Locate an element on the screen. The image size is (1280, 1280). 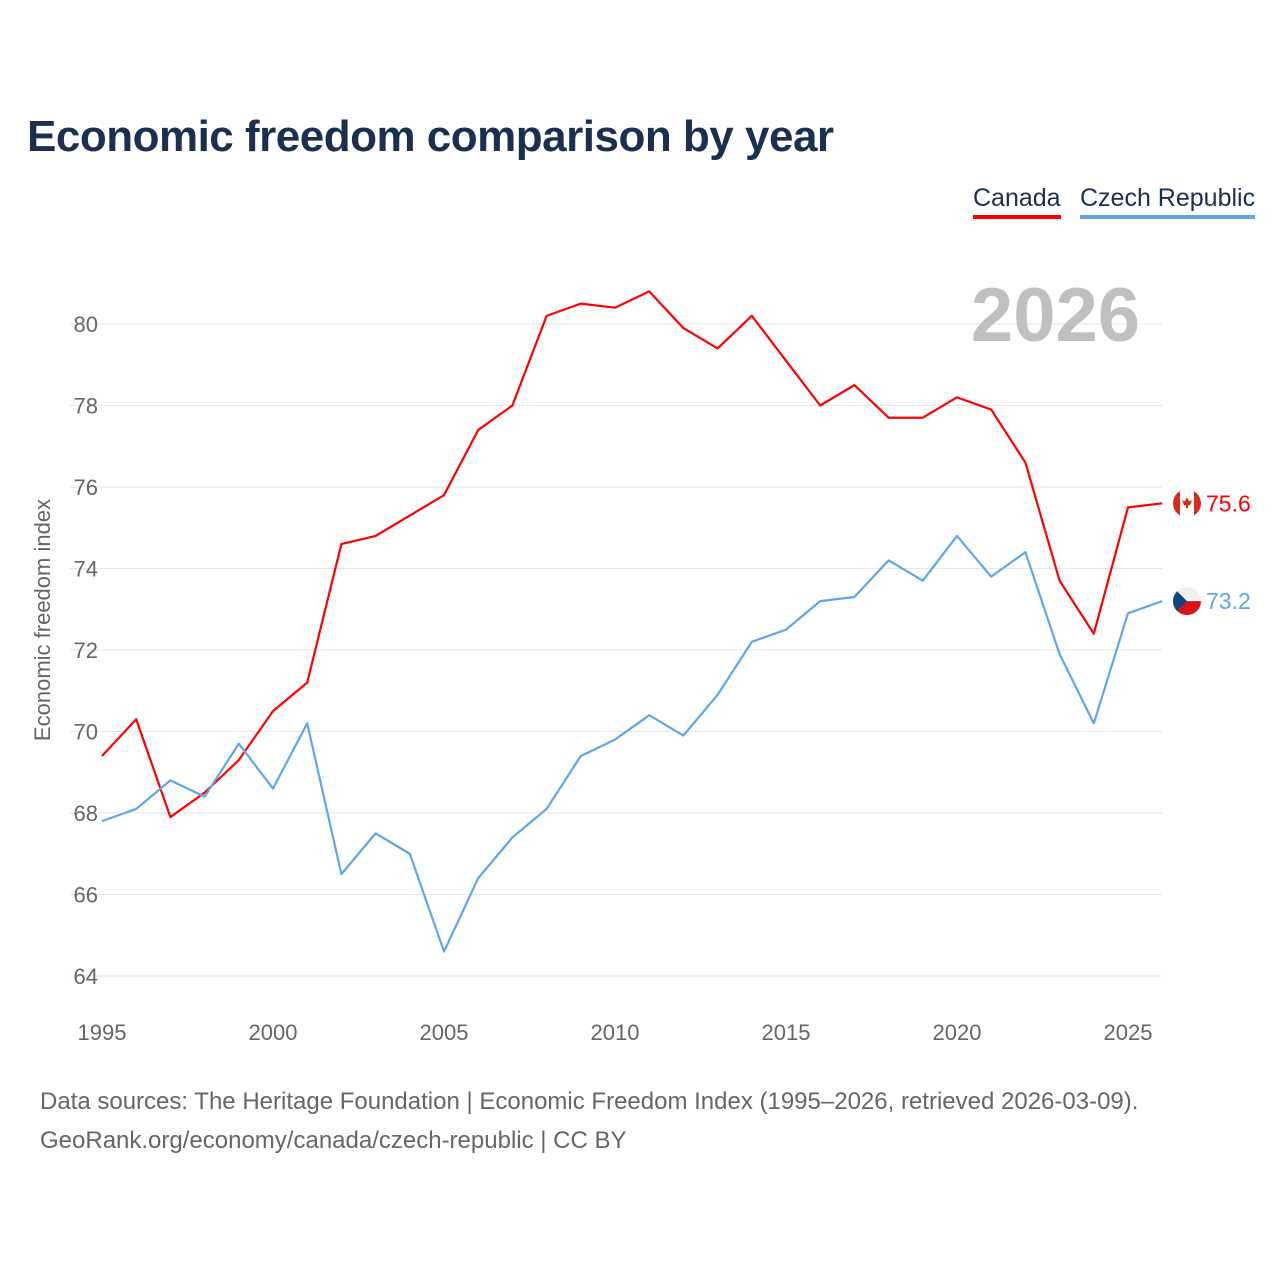
x-tick-label: 2020 is located at coordinates (957, 1032).